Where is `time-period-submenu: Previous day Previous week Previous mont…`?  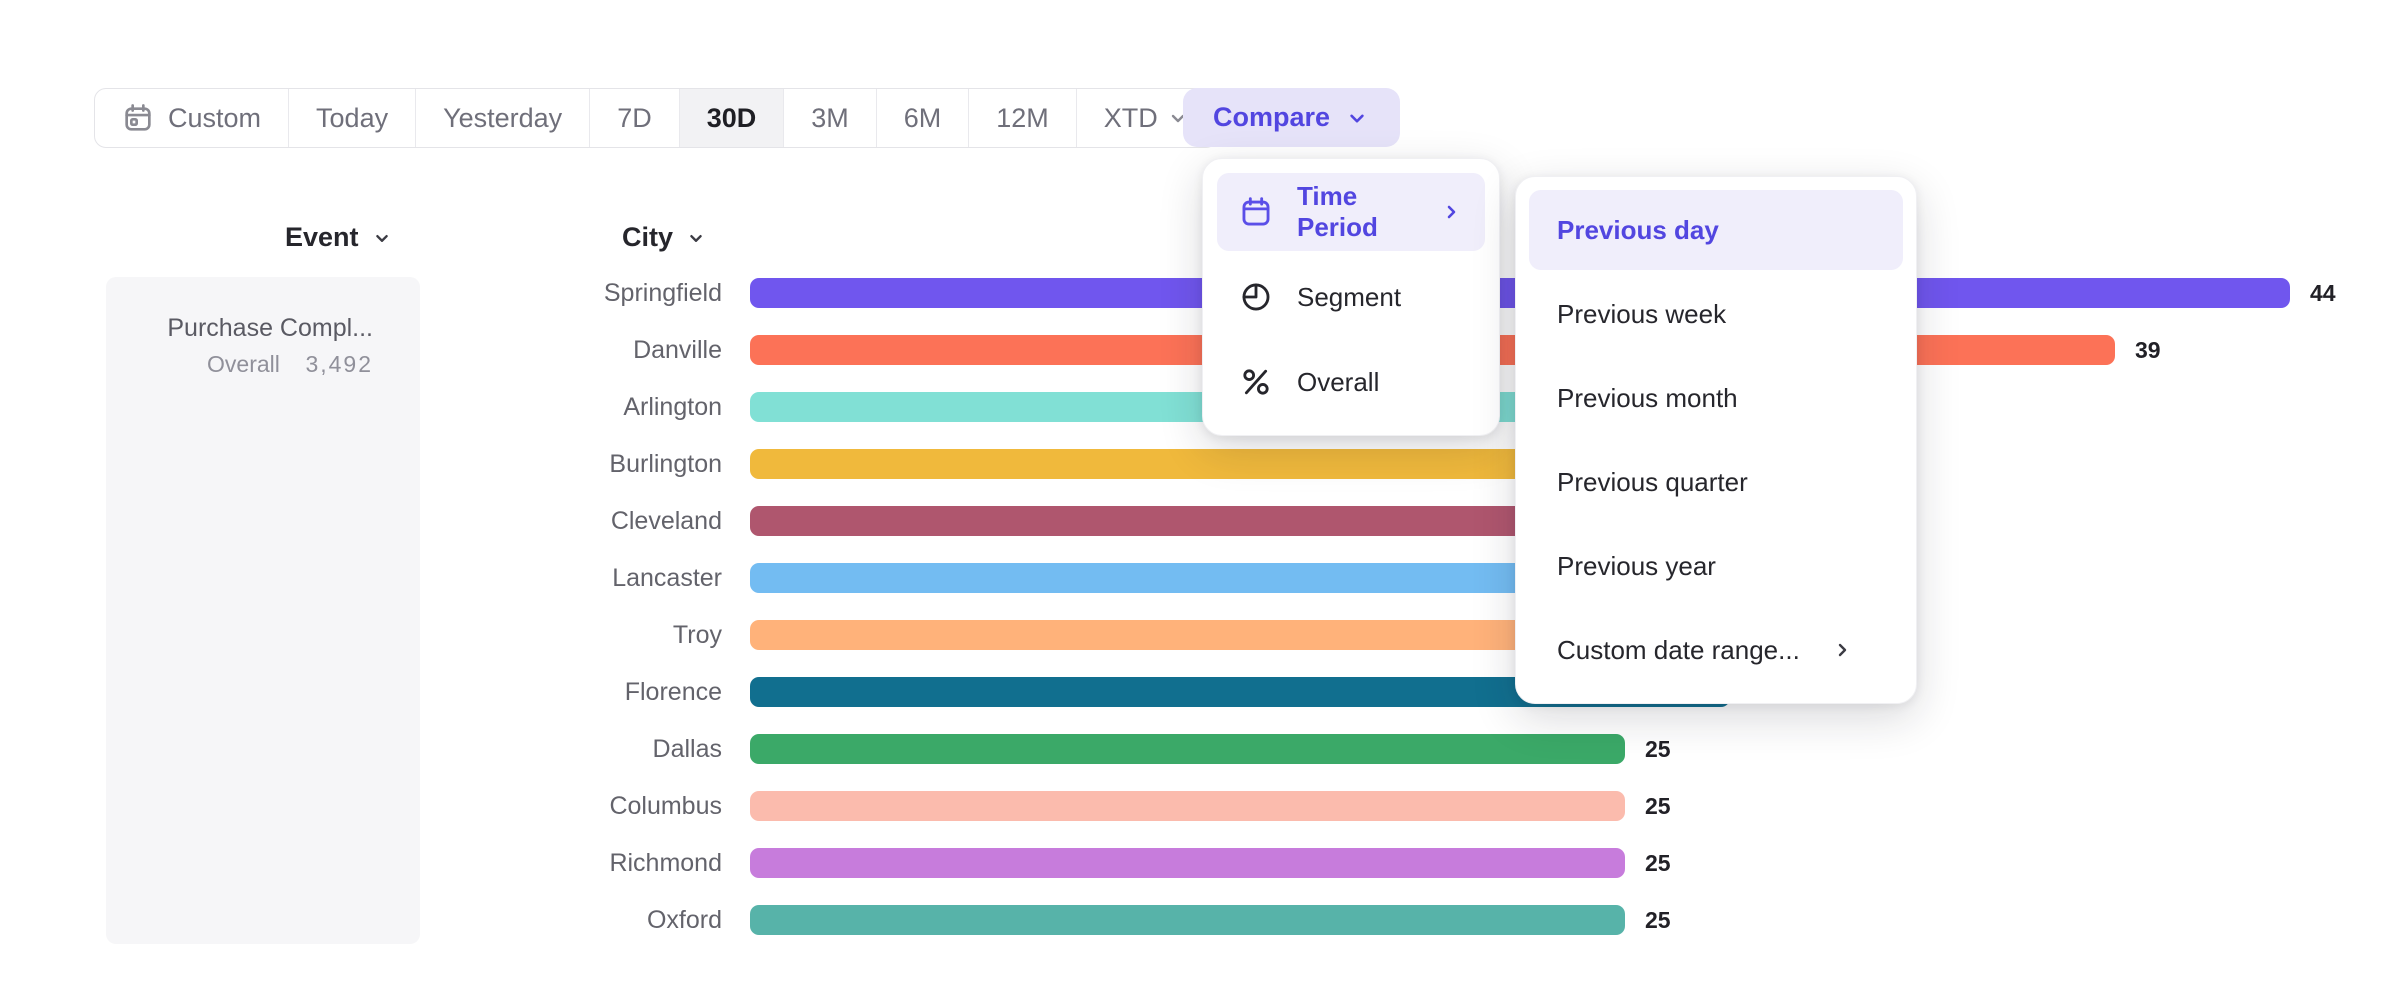
time-period-submenu: Previous day Previous week Previous mont… is located at coordinates (1716, 440).